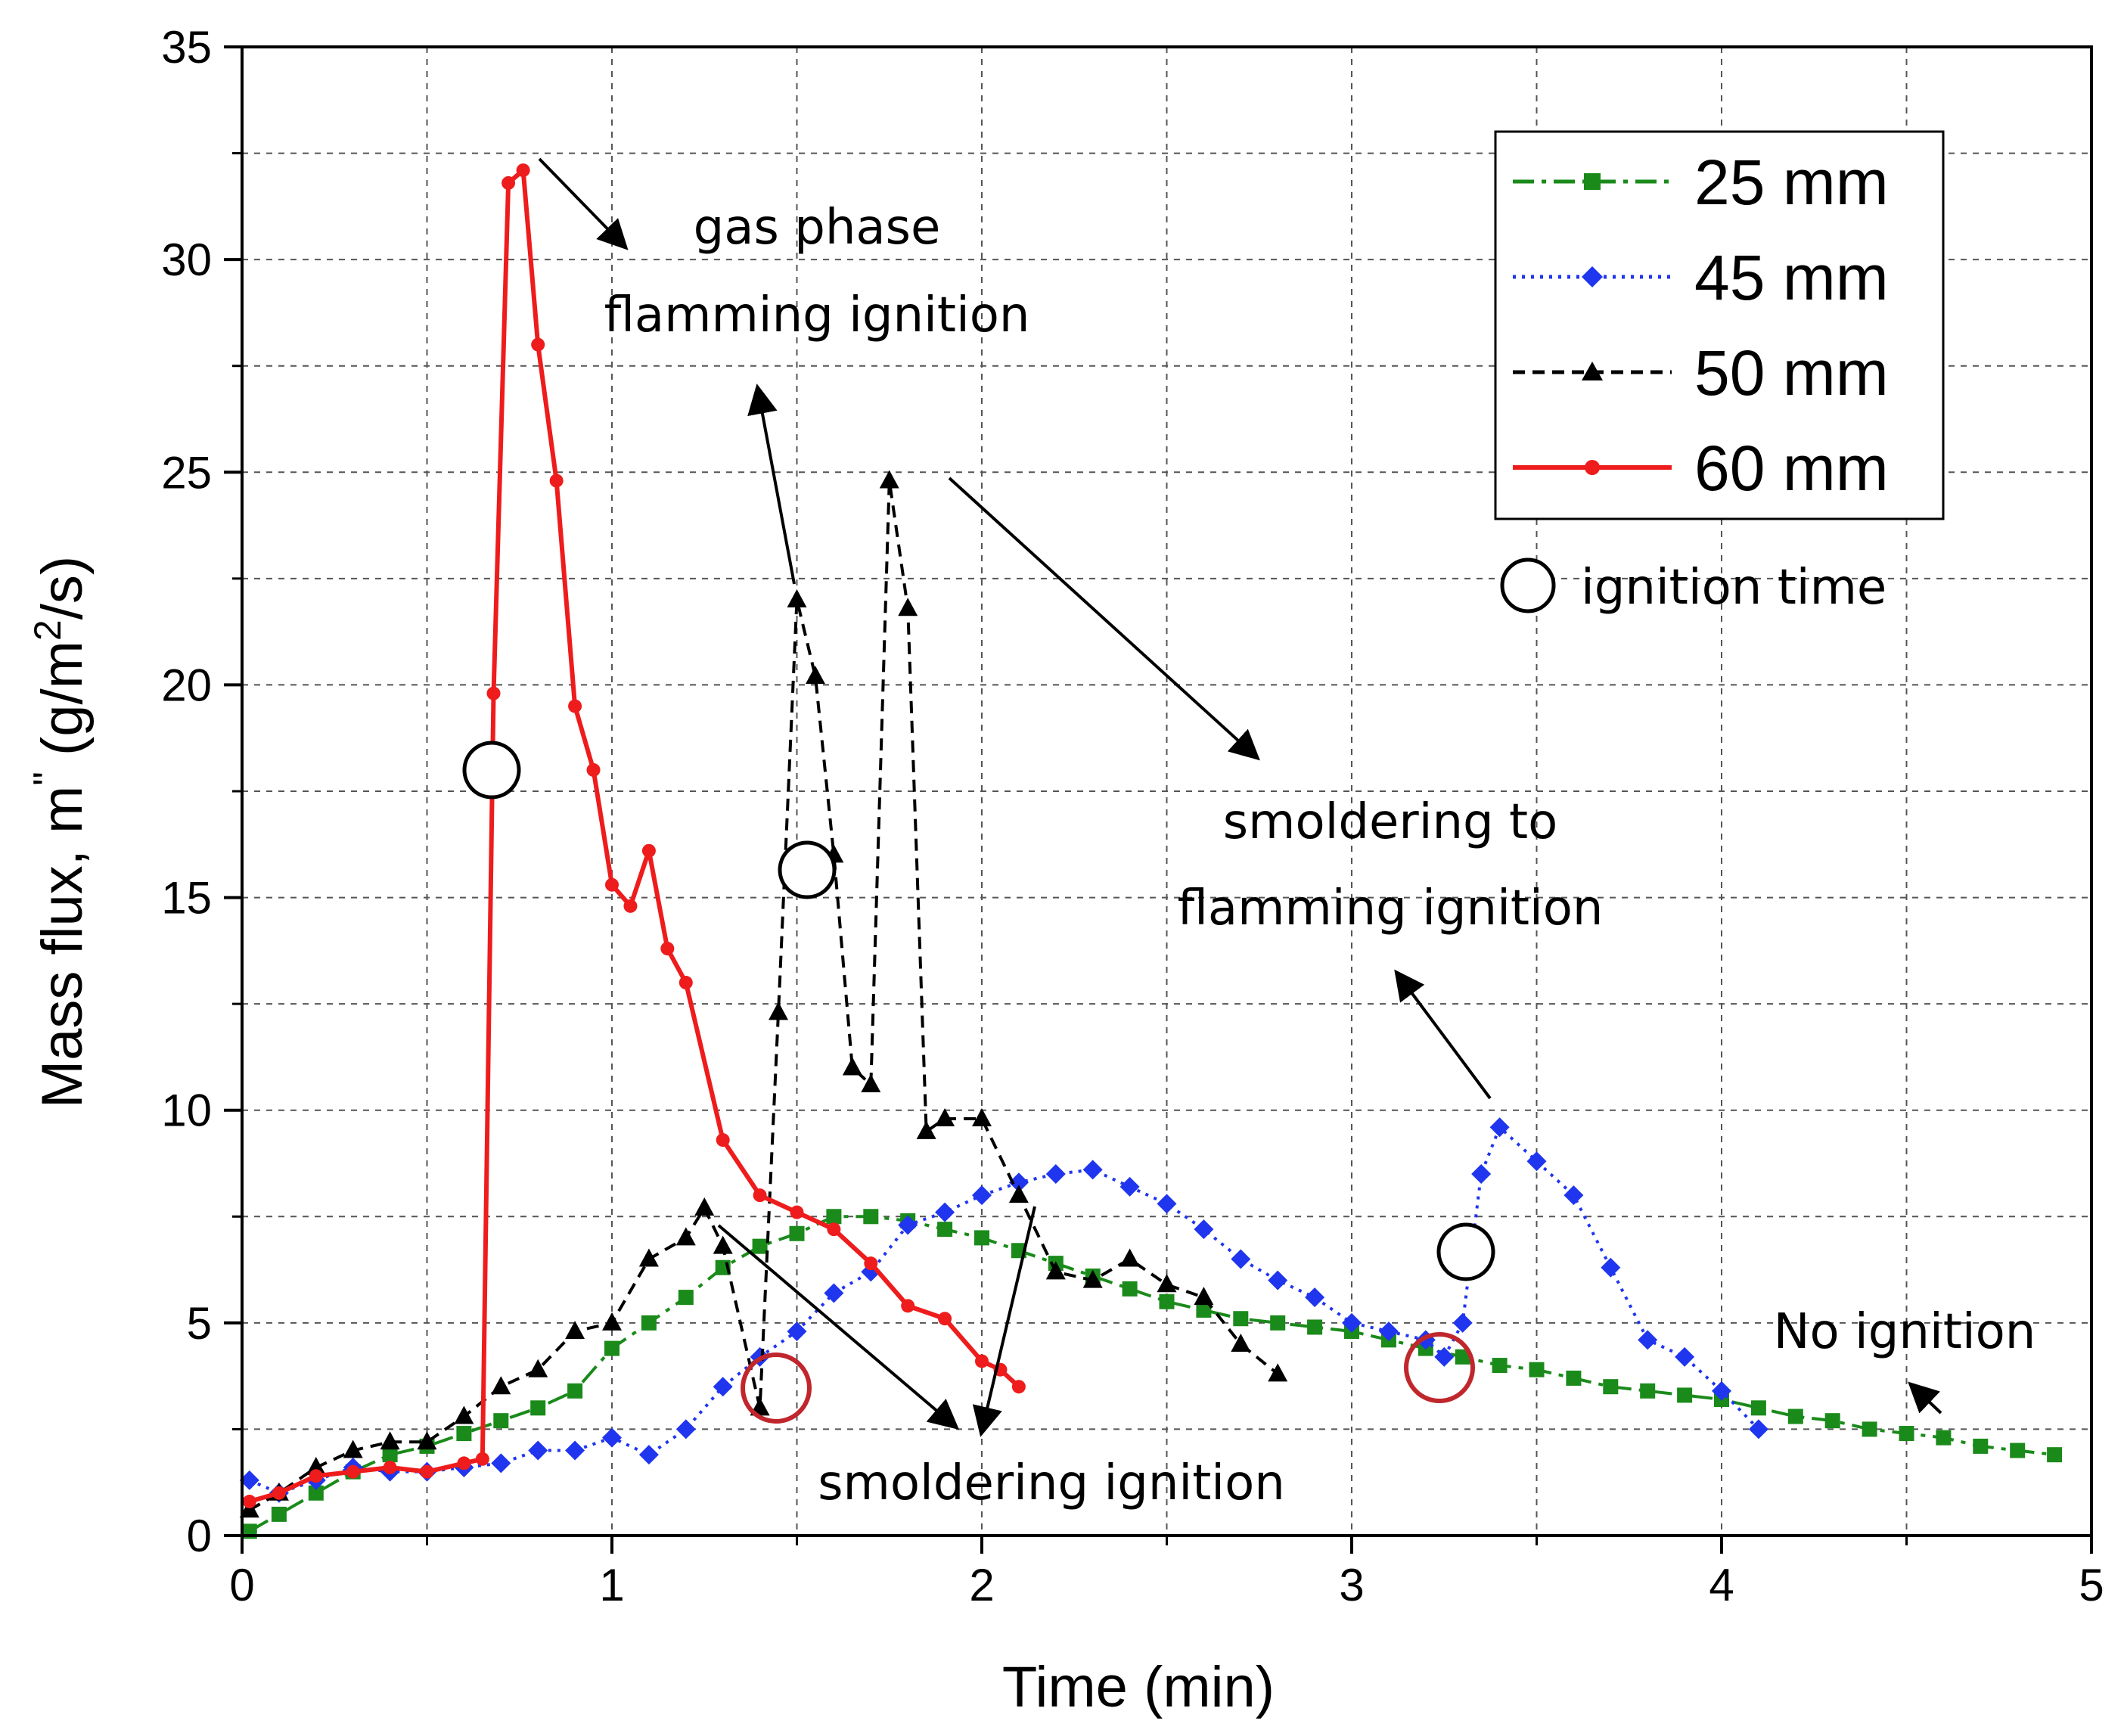 This screenshot has height=1736, width=2124. Describe the element at coordinates (186, 47) in the screenshot. I see `y-tick-label: 35` at that location.